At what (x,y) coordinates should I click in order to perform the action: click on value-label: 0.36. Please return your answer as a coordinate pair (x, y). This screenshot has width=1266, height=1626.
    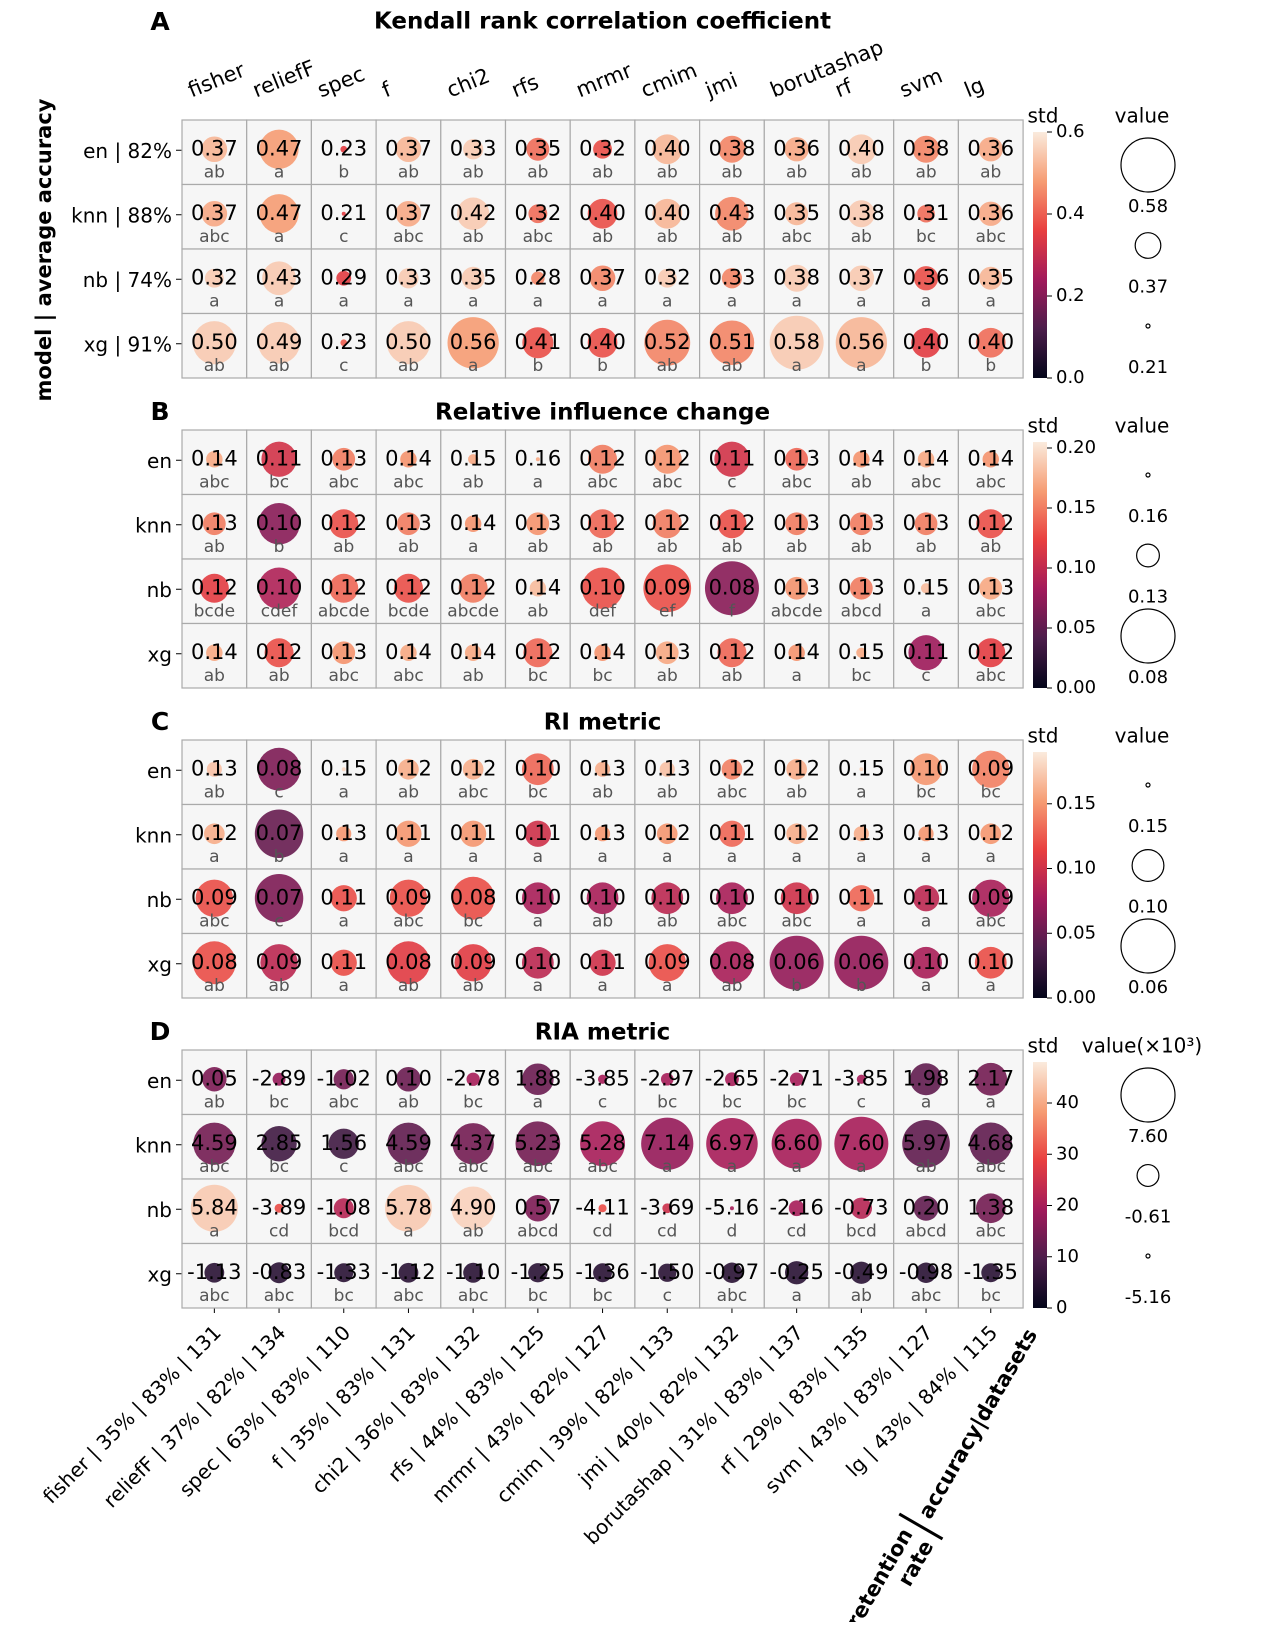
    Looking at the image, I should click on (926, 277).